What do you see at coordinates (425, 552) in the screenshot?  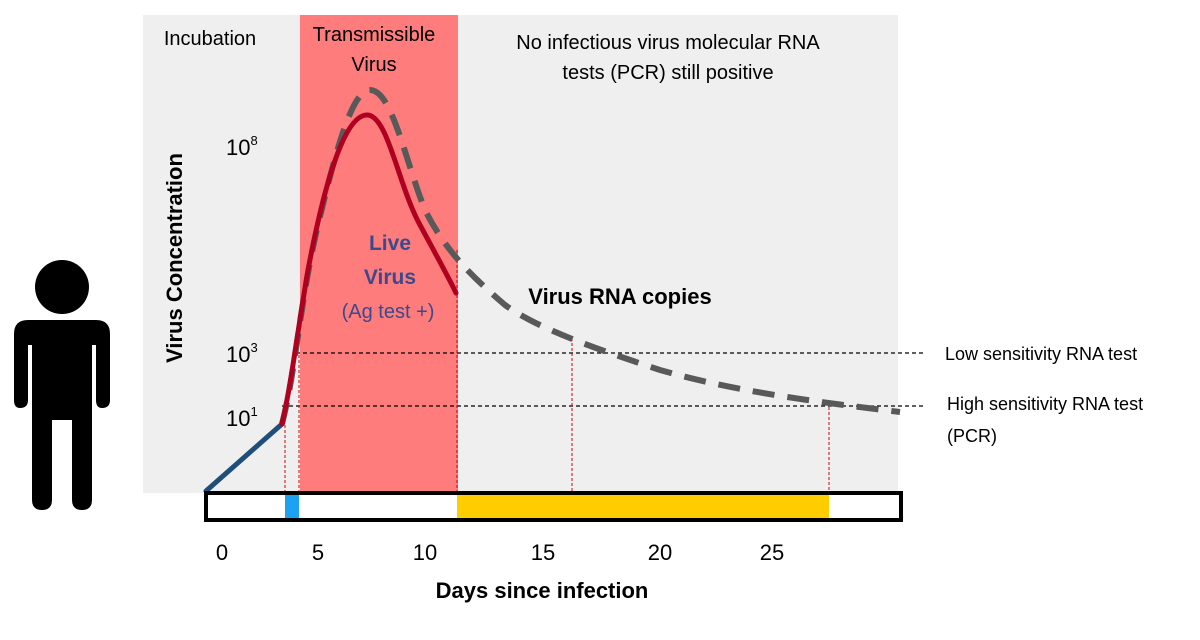 I see `x-tick-label: 10` at bounding box center [425, 552].